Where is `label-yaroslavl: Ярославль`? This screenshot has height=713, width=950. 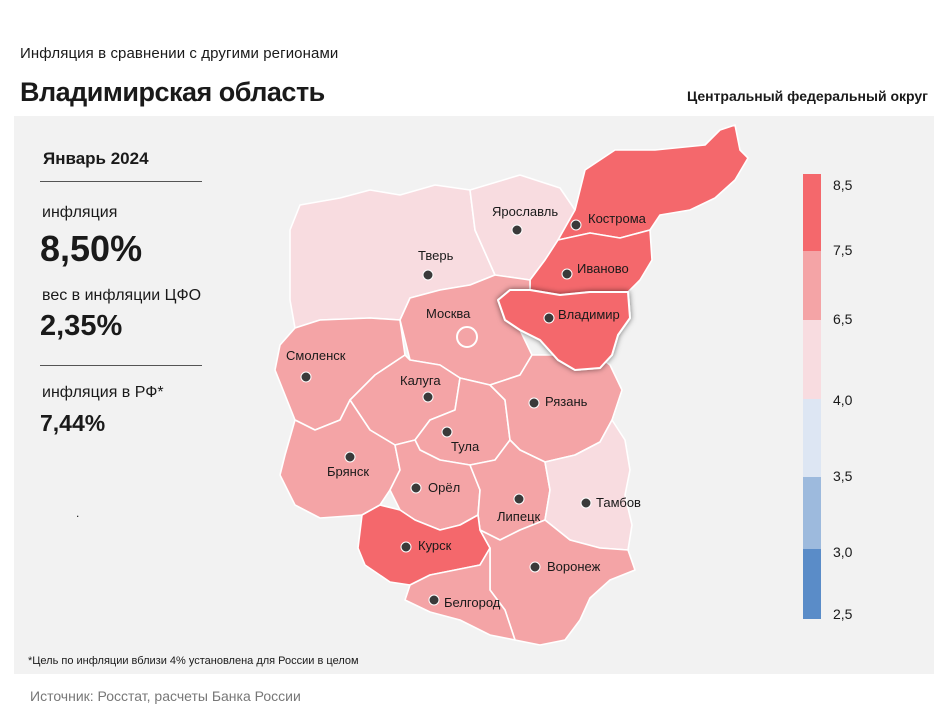 label-yaroslavl: Ярославль is located at coordinates (525, 211).